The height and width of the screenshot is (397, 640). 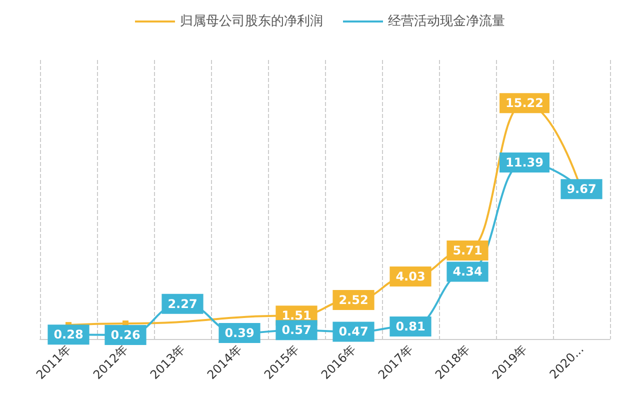 What do you see at coordinates (251, 21) in the screenshot?
I see `legend-label: 归属母公司股东的净利润` at bounding box center [251, 21].